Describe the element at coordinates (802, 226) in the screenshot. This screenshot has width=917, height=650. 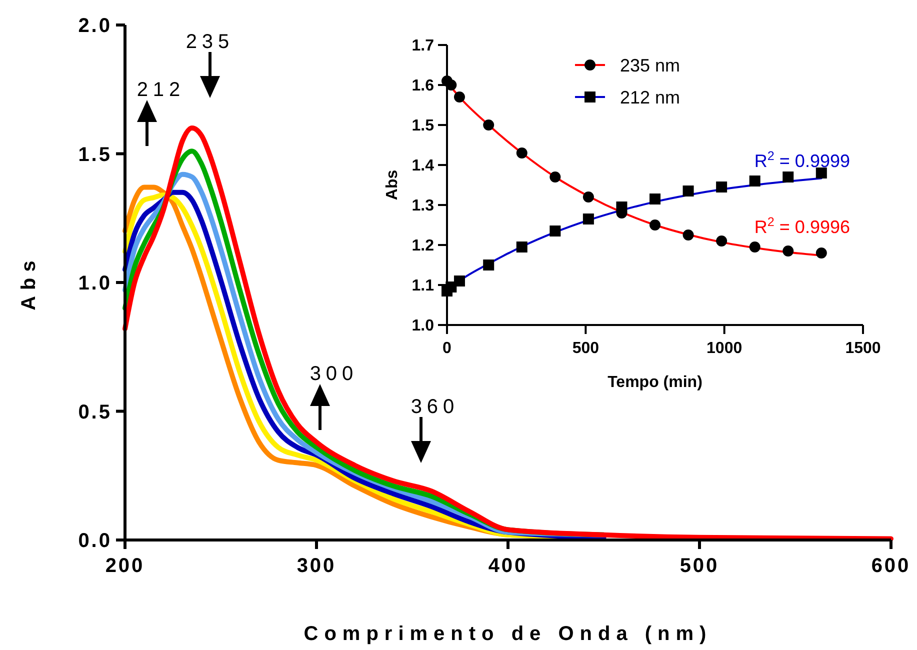
I see `annotation: R$^{2}$ = 0.9996` at that location.